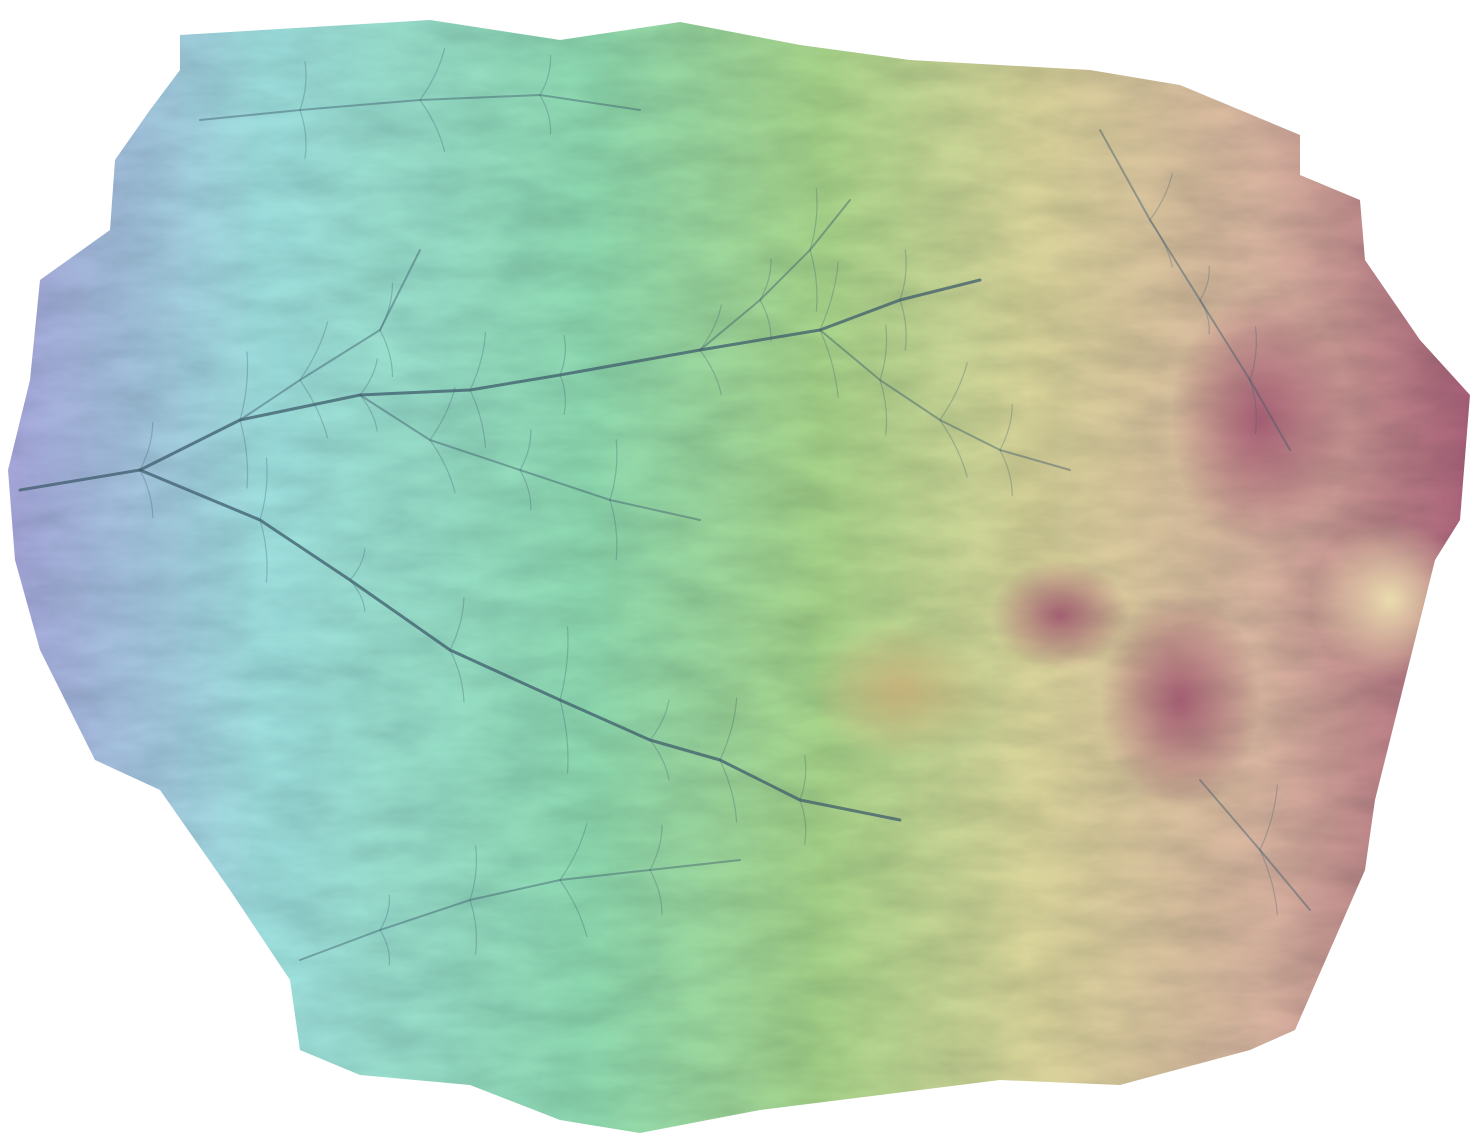  I want to click on peak-high-ground, so click(1060, 615).